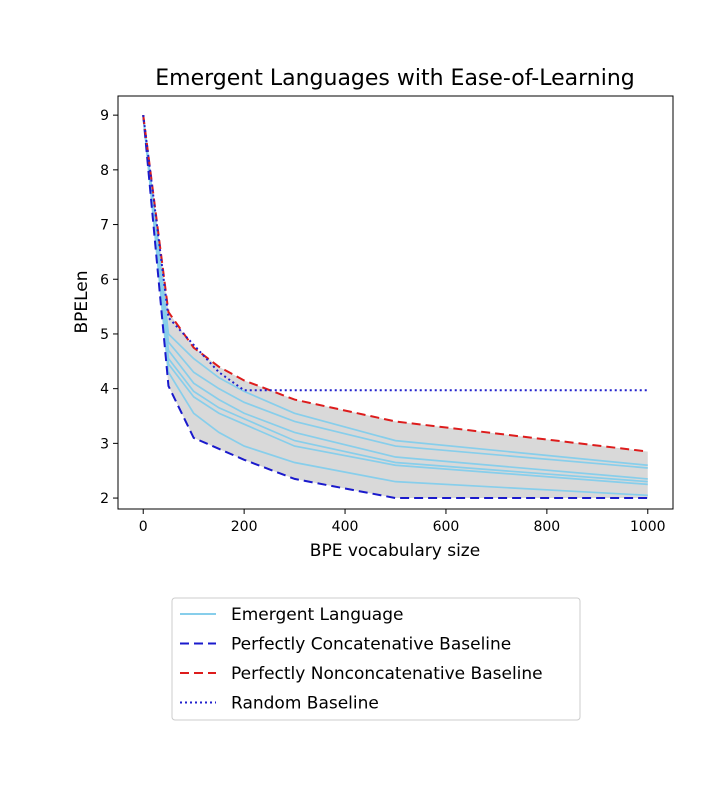 The height and width of the screenshot is (807, 718). What do you see at coordinates (104, 116) in the screenshot?
I see `y-tick-label: 9` at bounding box center [104, 116].